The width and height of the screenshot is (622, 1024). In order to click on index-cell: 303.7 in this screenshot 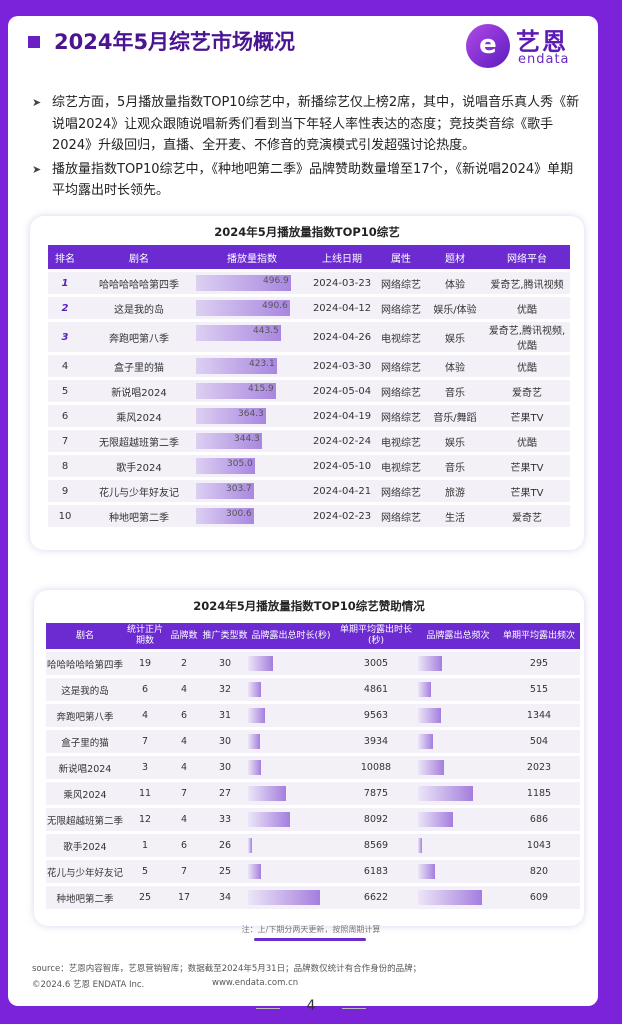, I will do `click(252, 491)`.